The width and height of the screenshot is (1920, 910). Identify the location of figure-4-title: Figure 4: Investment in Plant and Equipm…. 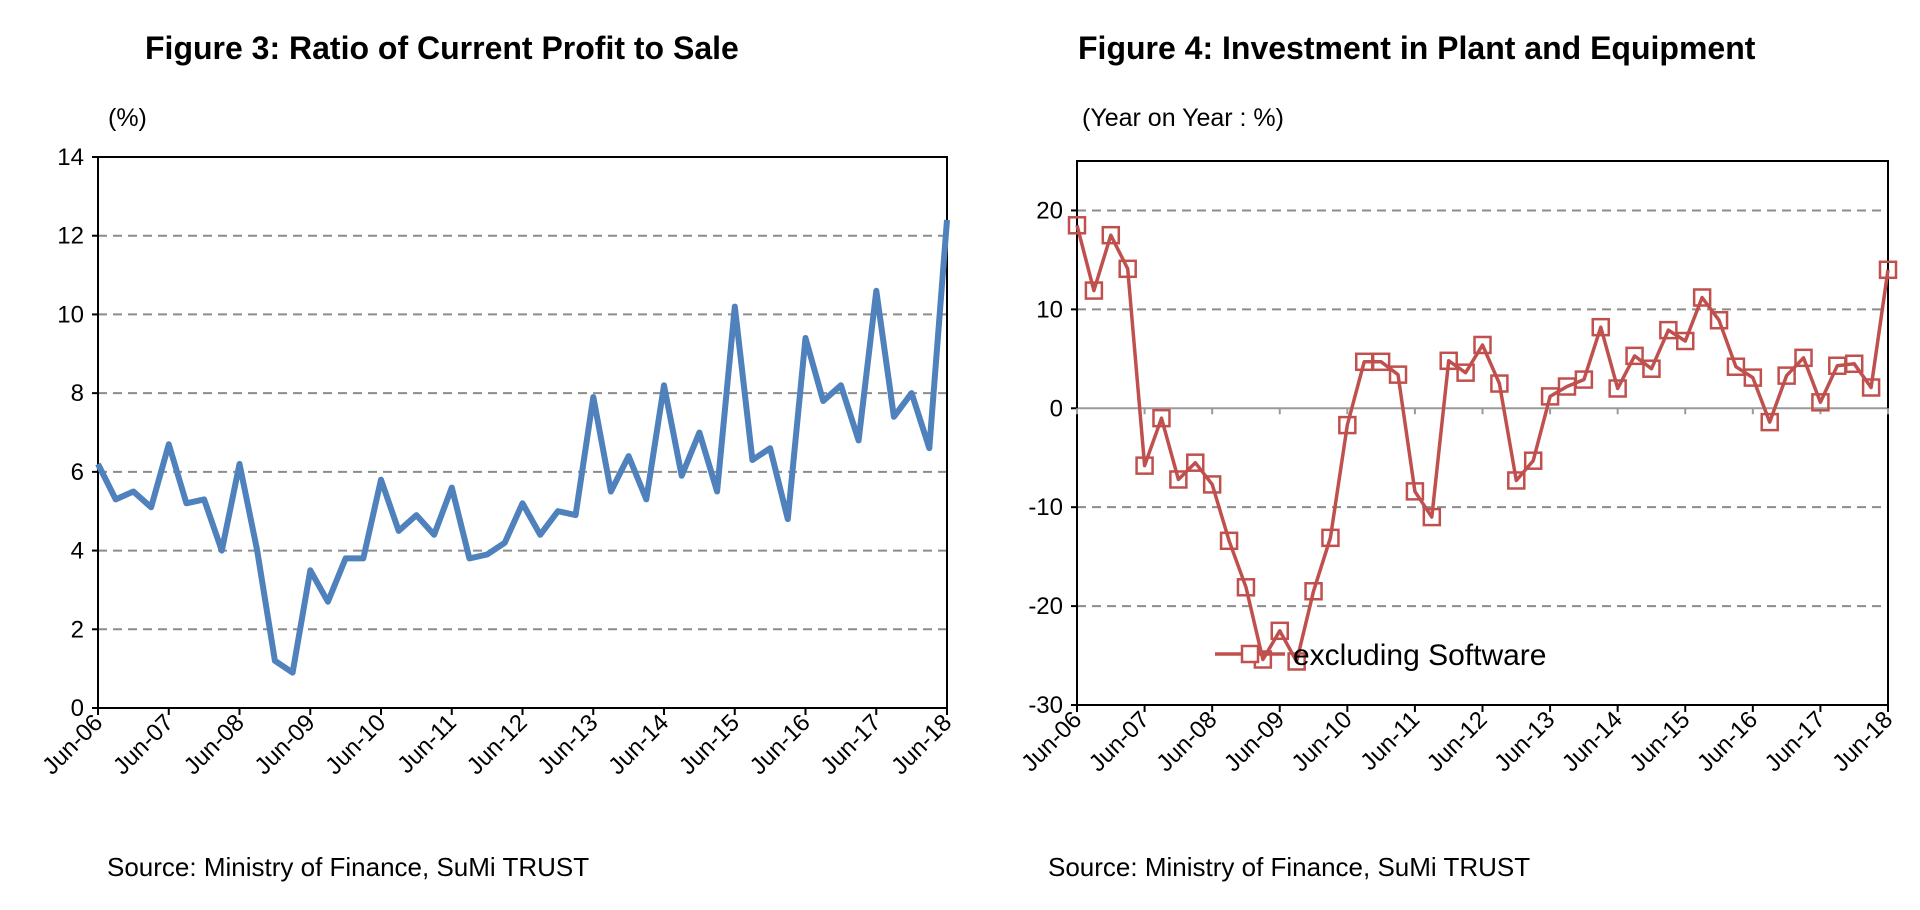
(1417, 48).